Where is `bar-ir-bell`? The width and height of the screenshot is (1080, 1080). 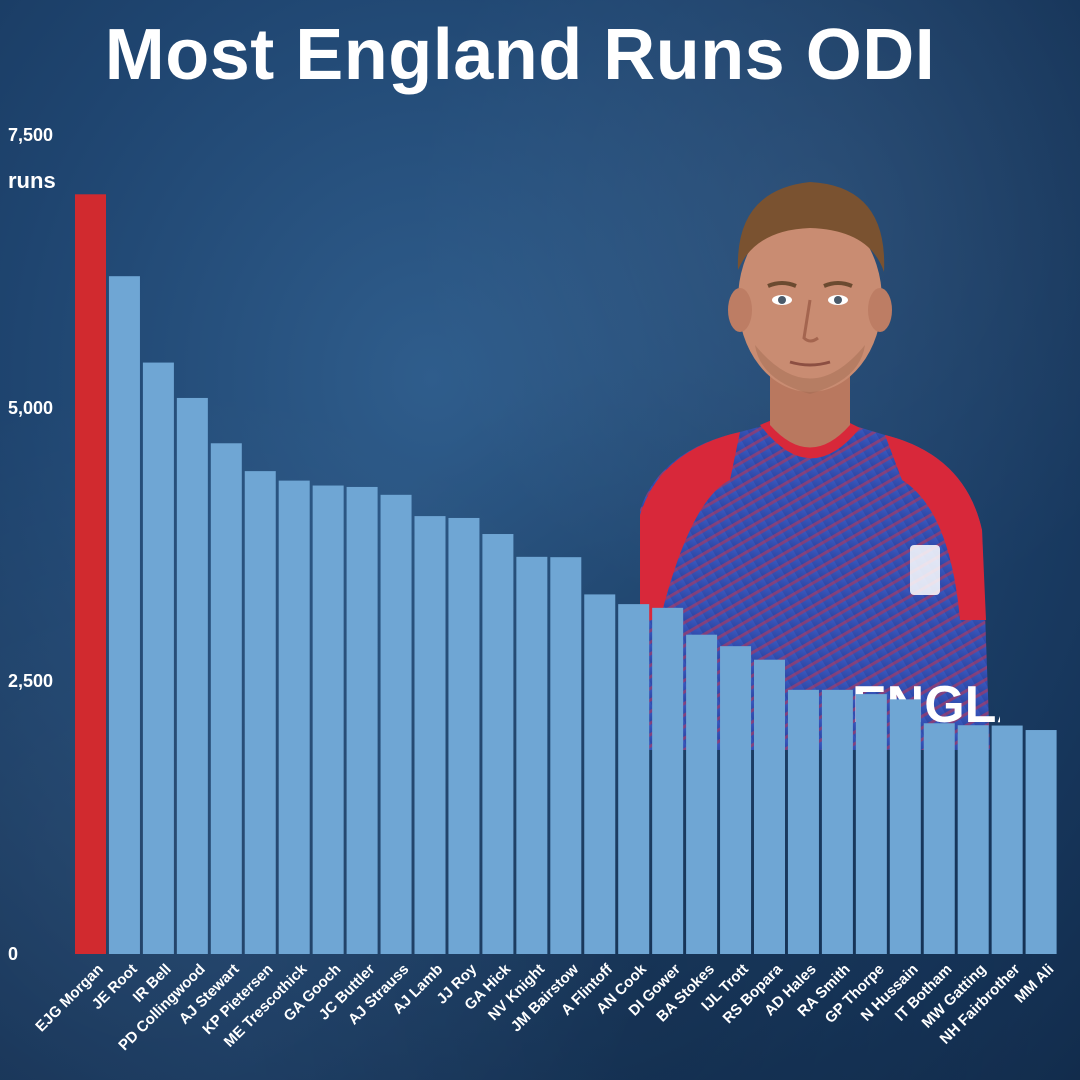 bar-ir-bell is located at coordinates (158, 658).